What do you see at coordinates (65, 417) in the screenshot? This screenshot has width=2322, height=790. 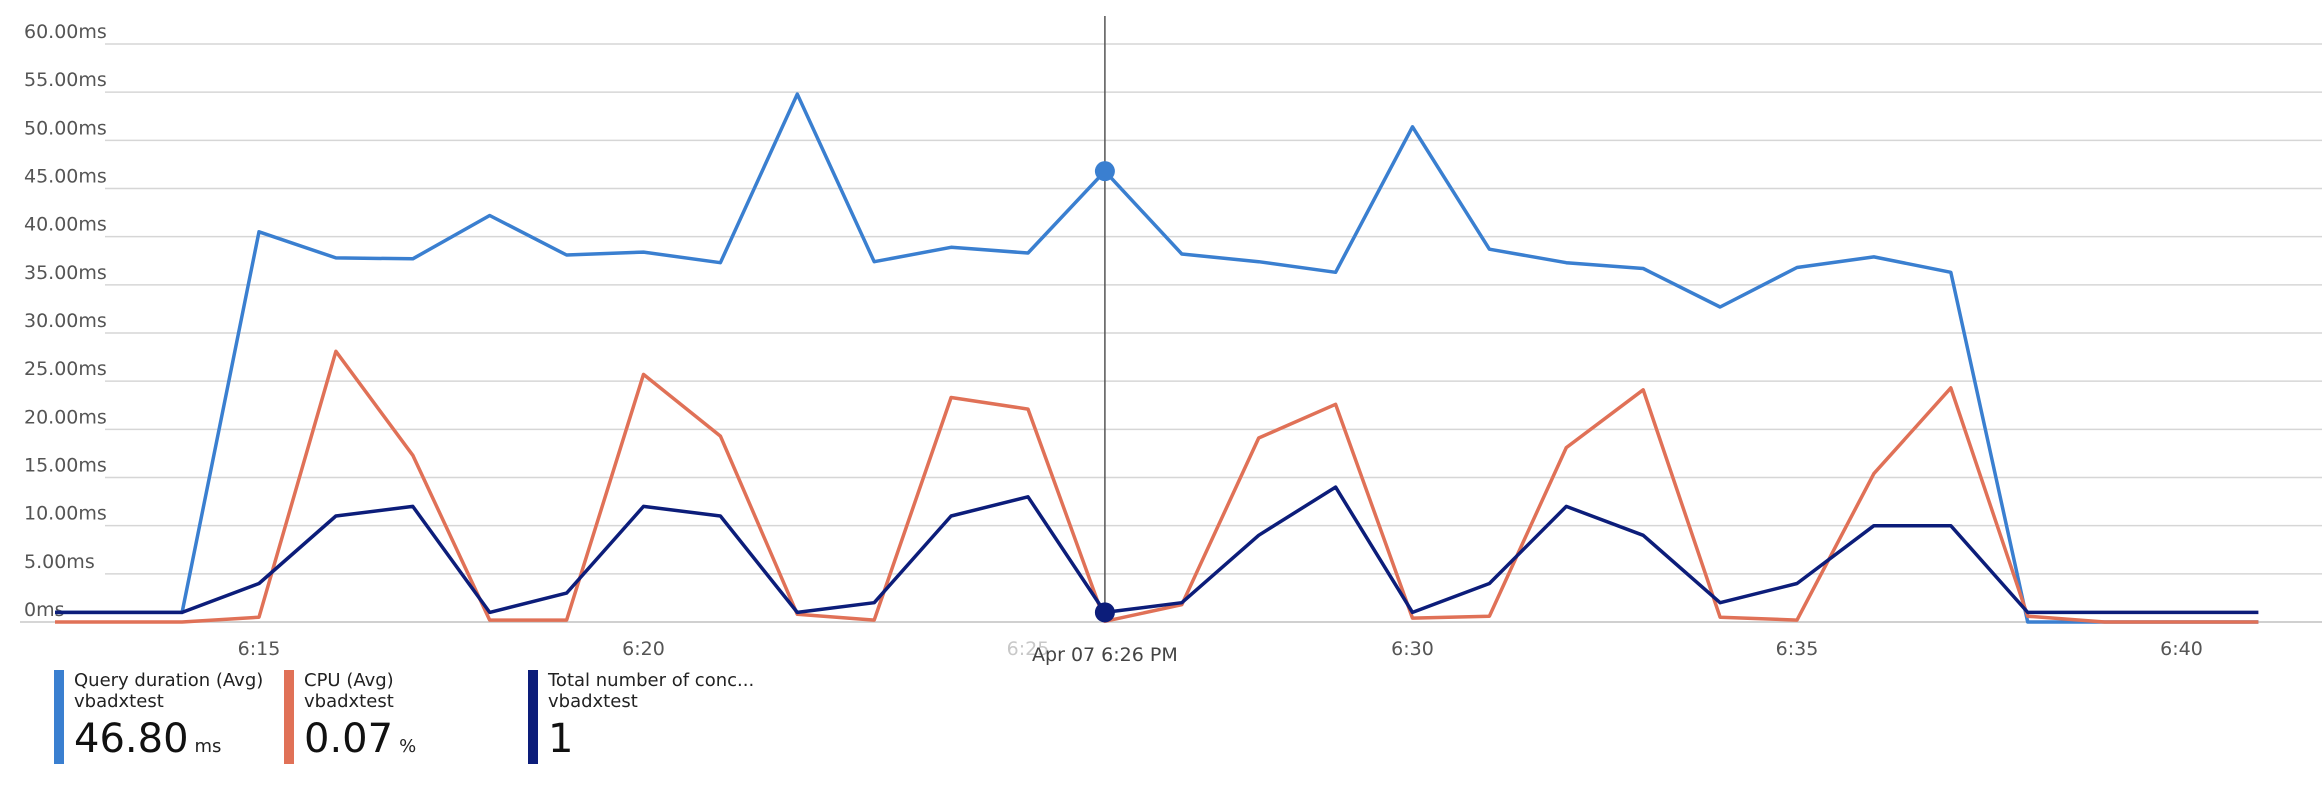 I see `y-tick-label: 20.00ms` at bounding box center [65, 417].